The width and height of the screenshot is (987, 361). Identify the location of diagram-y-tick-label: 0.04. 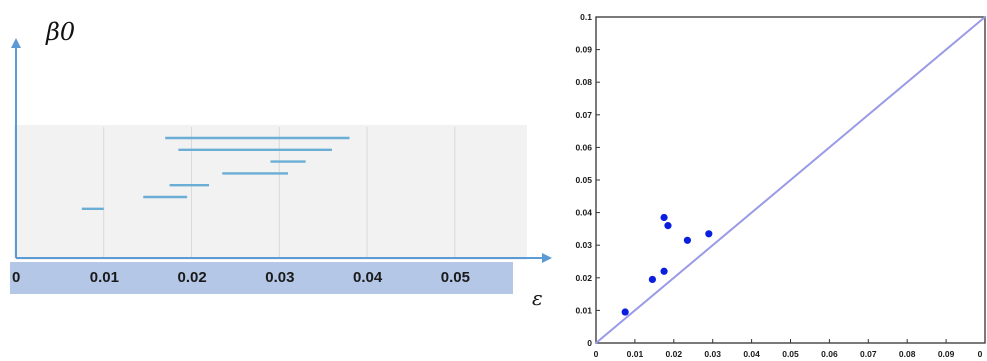
(583, 213).